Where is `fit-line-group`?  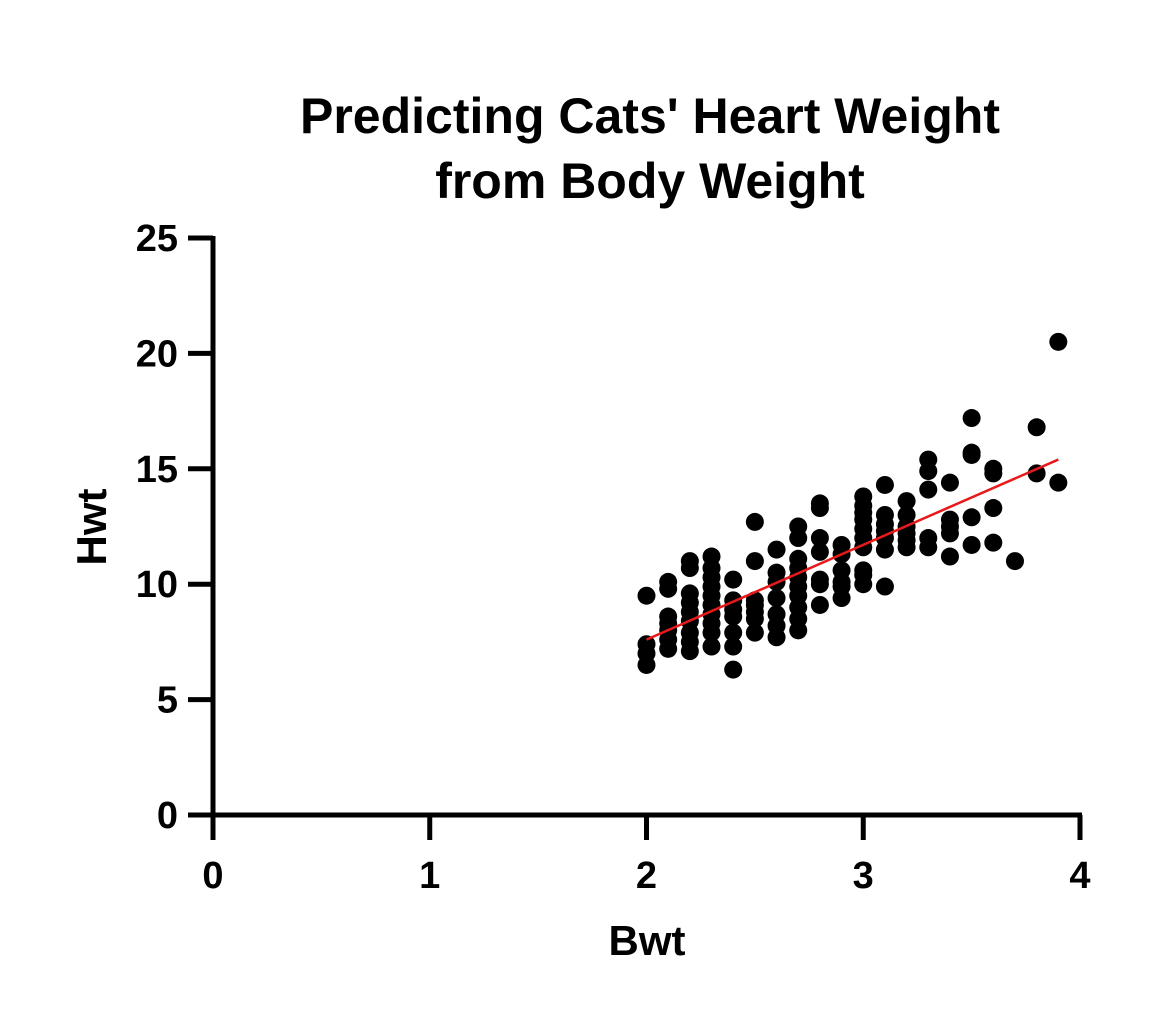
fit-line-group is located at coordinates (852, 549).